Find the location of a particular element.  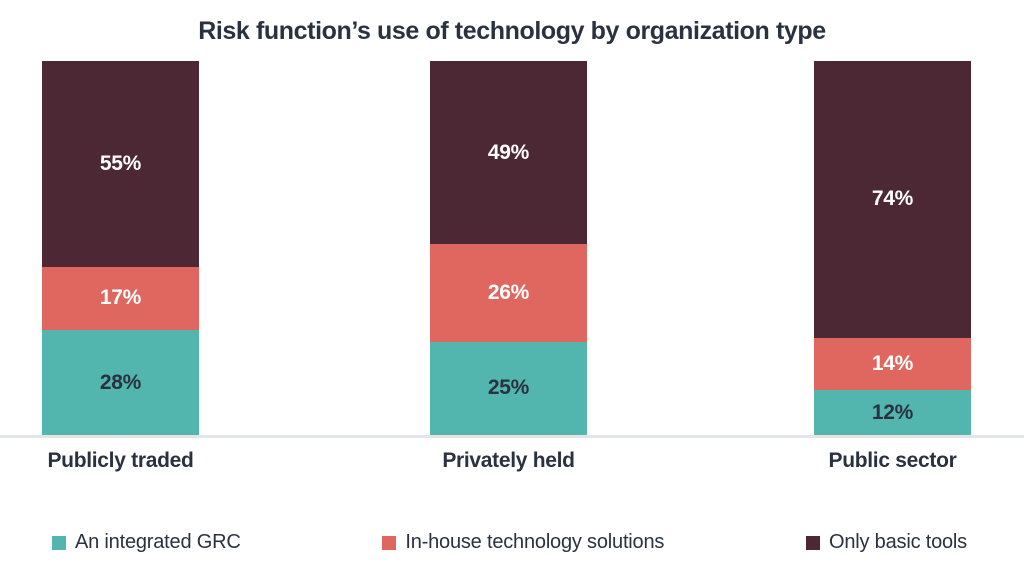

legend-item-only-basic-tools: Only basic tools is located at coordinates (886, 542).